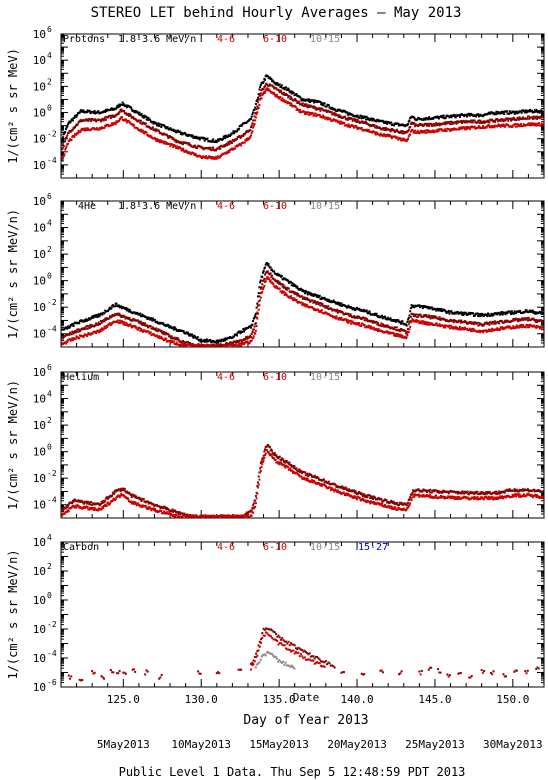  I want to click on y-axis-label: 1/(cm² s sr MeV/n), so click(13, 445).